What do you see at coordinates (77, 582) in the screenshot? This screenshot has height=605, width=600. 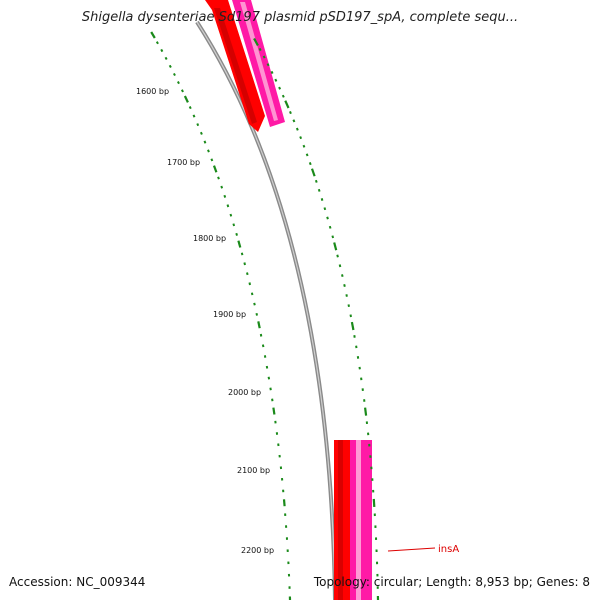 I see `accession-text: Accession: NC_009344` at bounding box center [77, 582].